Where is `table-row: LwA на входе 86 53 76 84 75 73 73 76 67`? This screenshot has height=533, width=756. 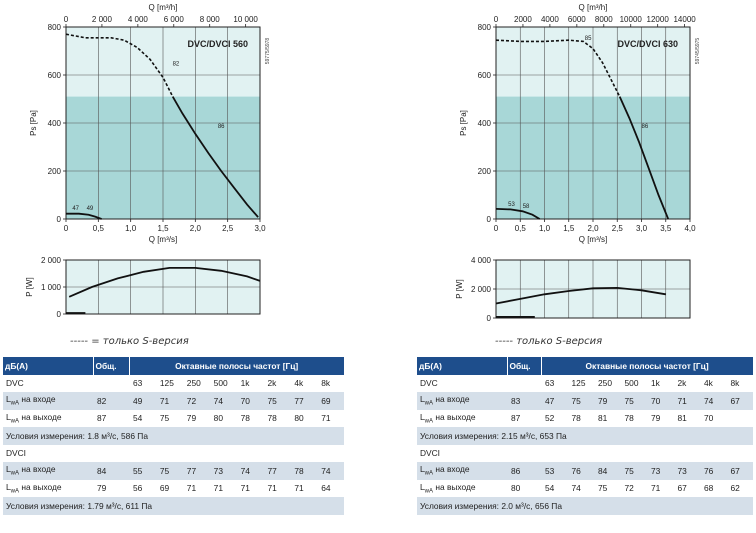 table-row: LwA на входе 86 53 76 84 75 73 73 76 67 is located at coordinates (585, 471).